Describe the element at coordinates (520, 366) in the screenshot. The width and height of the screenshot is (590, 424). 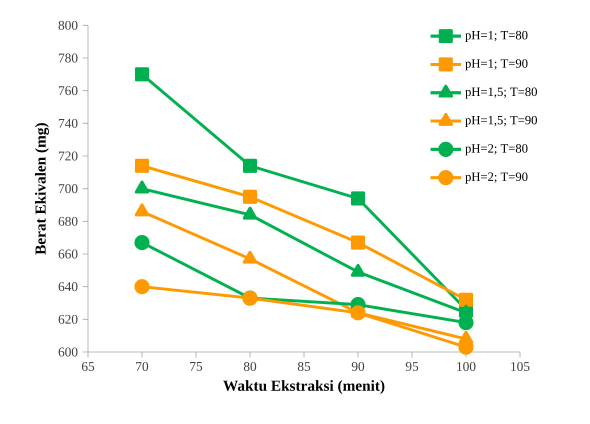
I see `x-tick-label: 105` at that location.